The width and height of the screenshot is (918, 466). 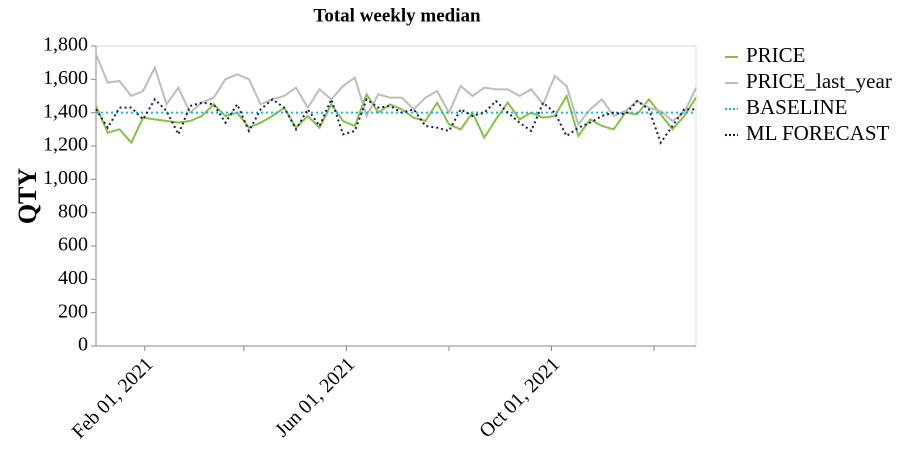 I want to click on y-tick-label: 1,200, so click(x=65, y=145).